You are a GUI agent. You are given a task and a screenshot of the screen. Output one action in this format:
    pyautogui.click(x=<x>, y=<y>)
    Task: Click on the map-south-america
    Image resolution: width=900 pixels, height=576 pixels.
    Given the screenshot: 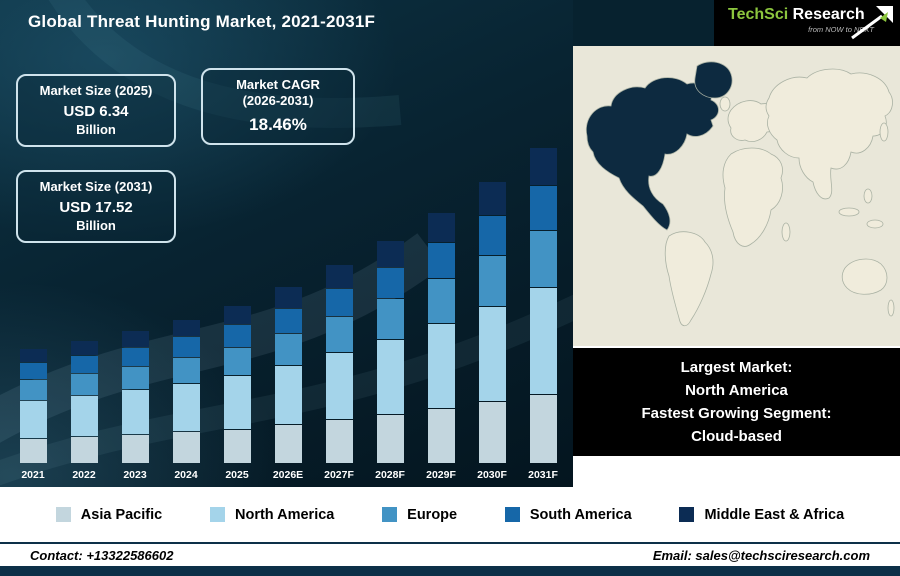 What is the action you would take?
    pyautogui.click(x=689, y=279)
    